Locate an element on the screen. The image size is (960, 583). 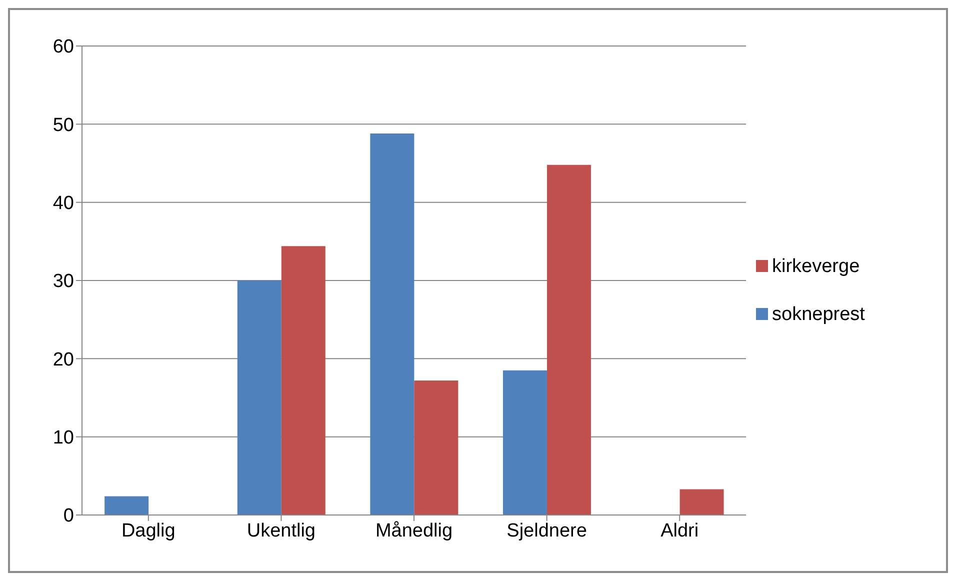
x-tick-label: Månedlig is located at coordinates (414, 531).